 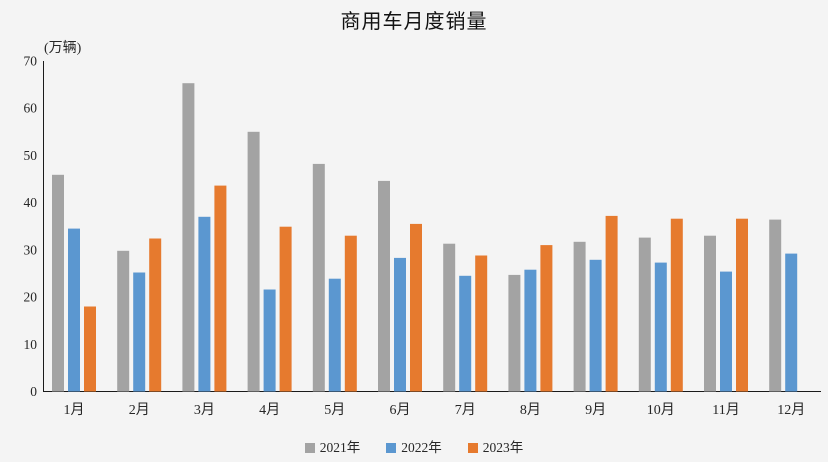 I want to click on bar-2023年-5月, so click(x=350, y=313).